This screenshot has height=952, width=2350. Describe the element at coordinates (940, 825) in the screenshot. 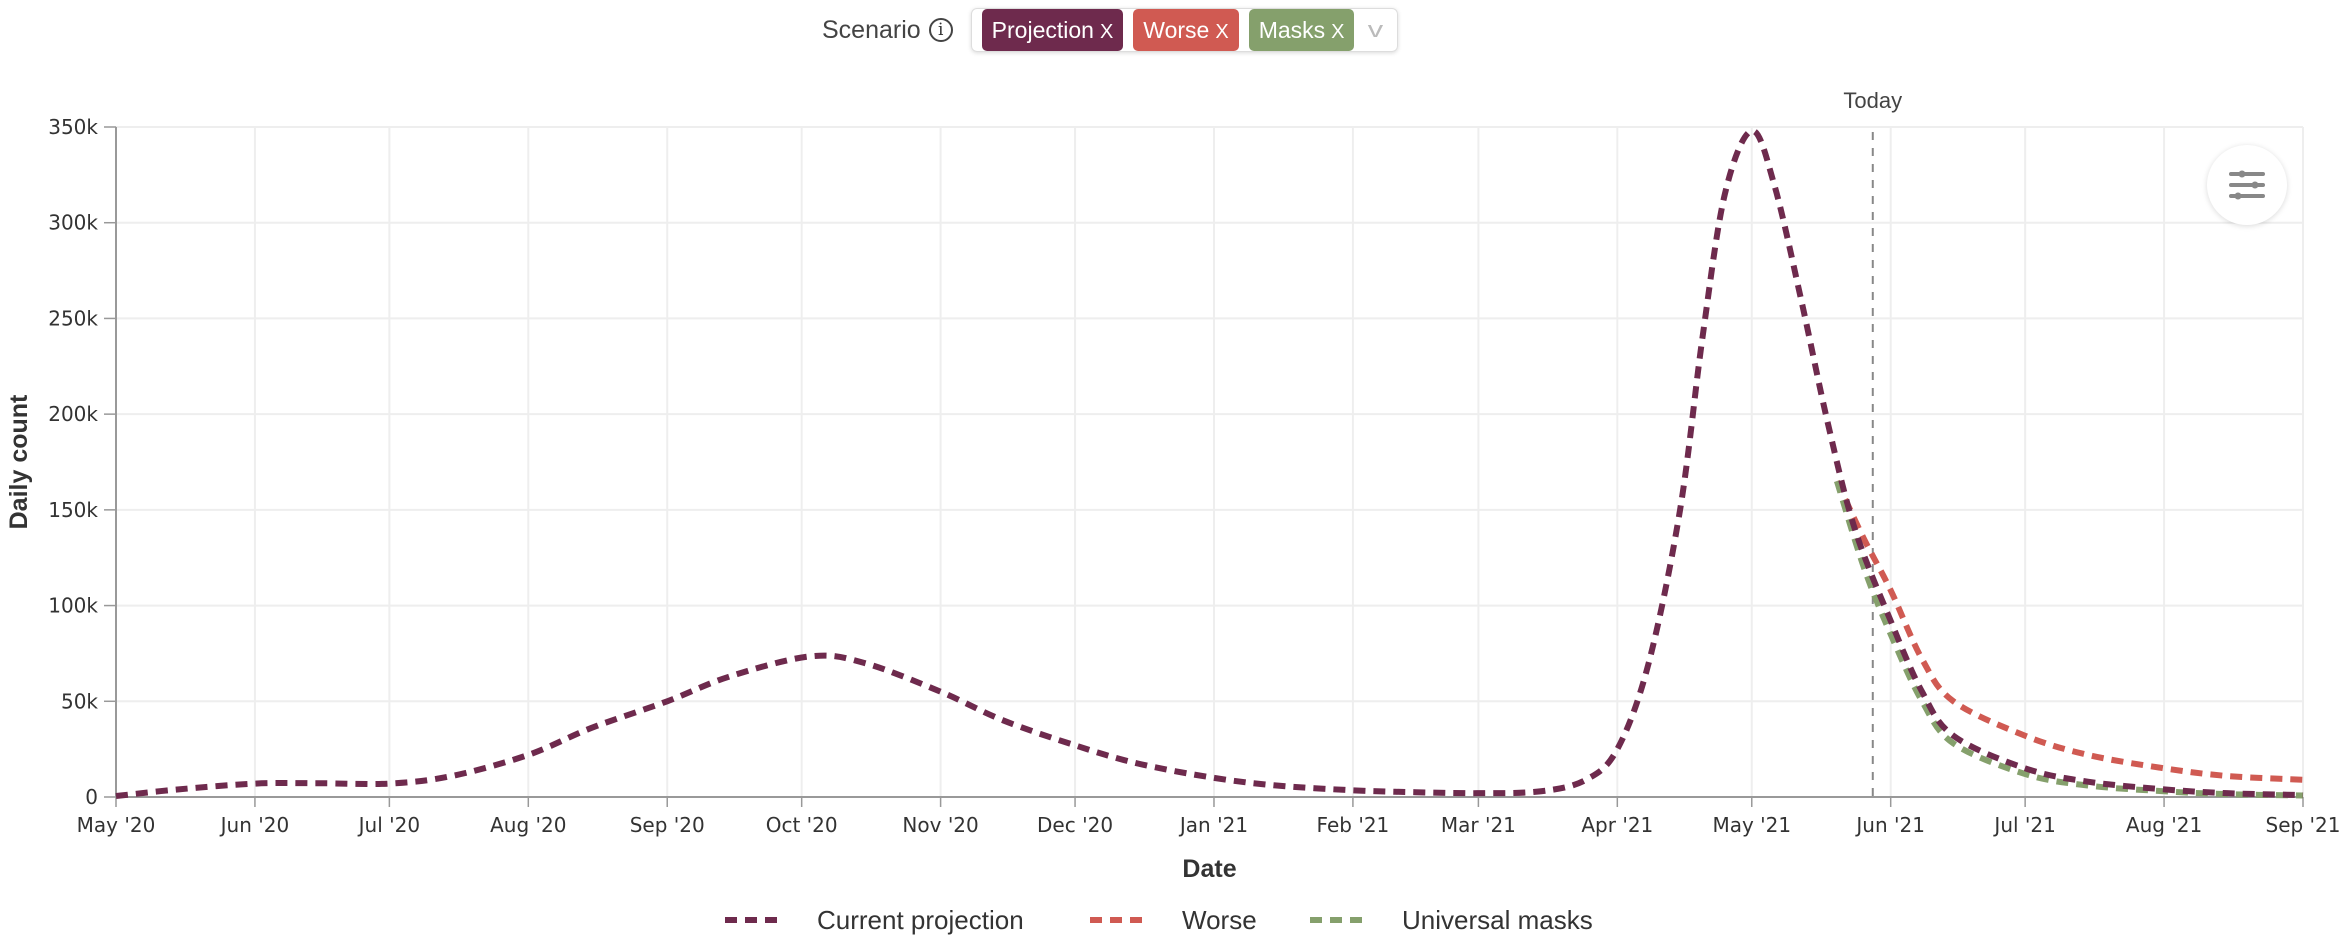

I see `x-tick-label: Nov '20` at that location.